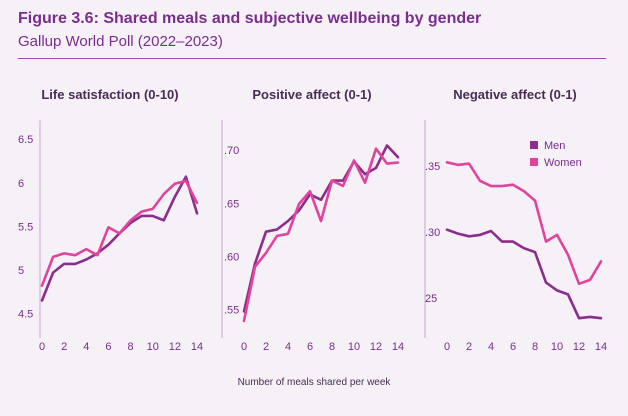 The height and width of the screenshot is (416, 628). I want to click on y-tick-label: .30, so click(432, 233).